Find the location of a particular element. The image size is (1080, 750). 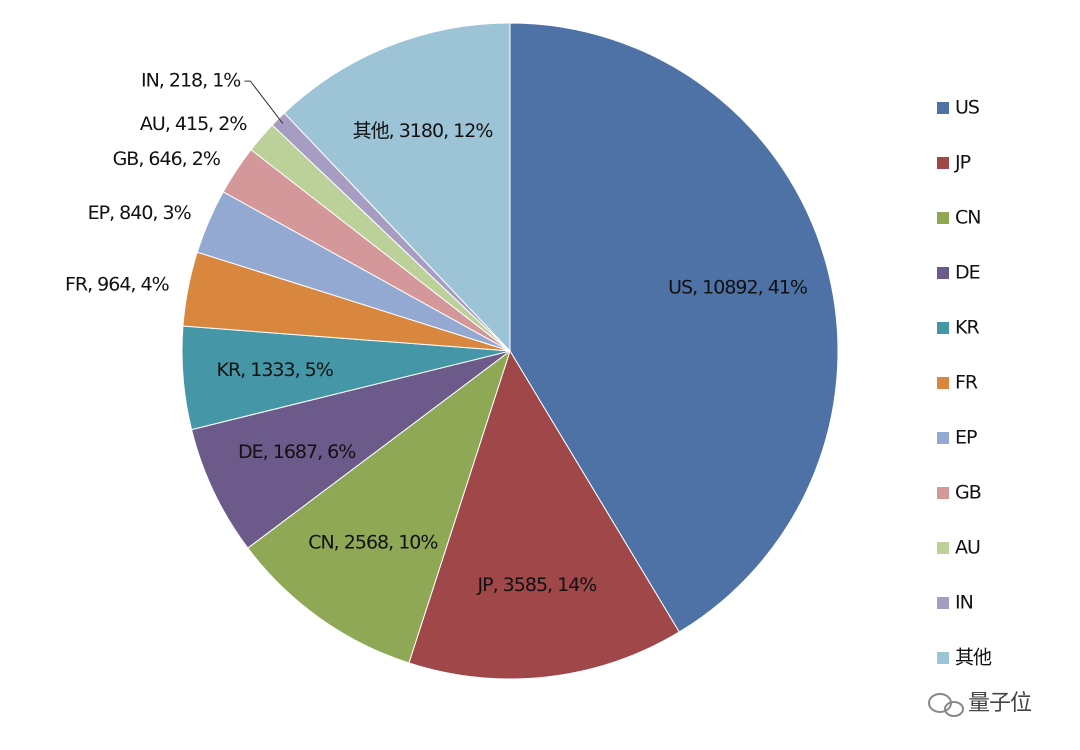

legend-label: JP is located at coordinates (962, 163).